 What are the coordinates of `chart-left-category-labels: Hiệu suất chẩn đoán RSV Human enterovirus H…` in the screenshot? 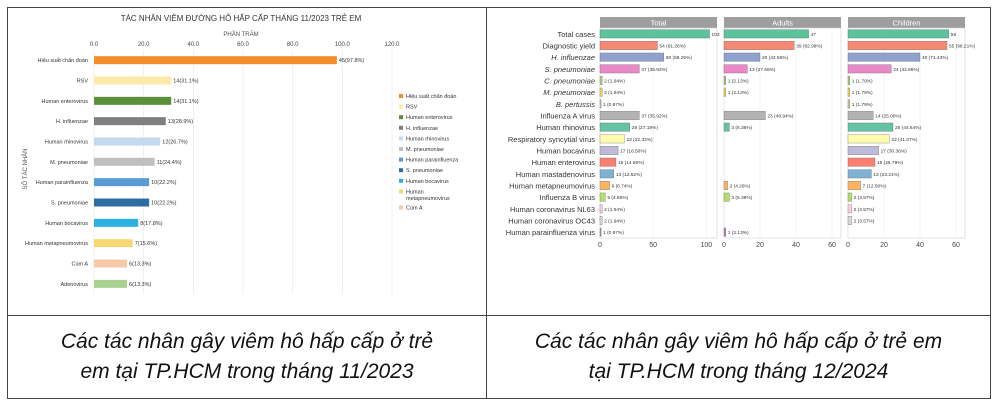 It's located at (57, 172).